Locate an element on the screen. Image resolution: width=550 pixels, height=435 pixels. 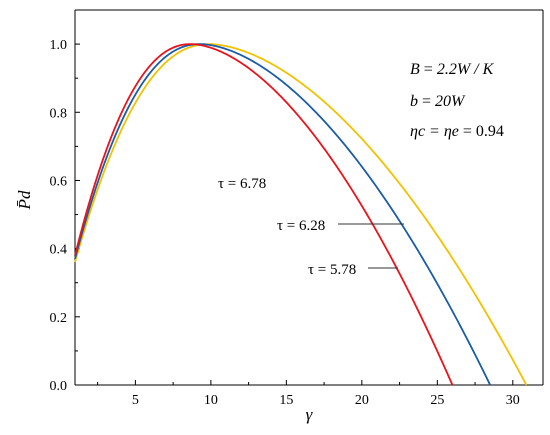
param-eta-lhs: ηc = ηe is located at coordinates (434, 131).